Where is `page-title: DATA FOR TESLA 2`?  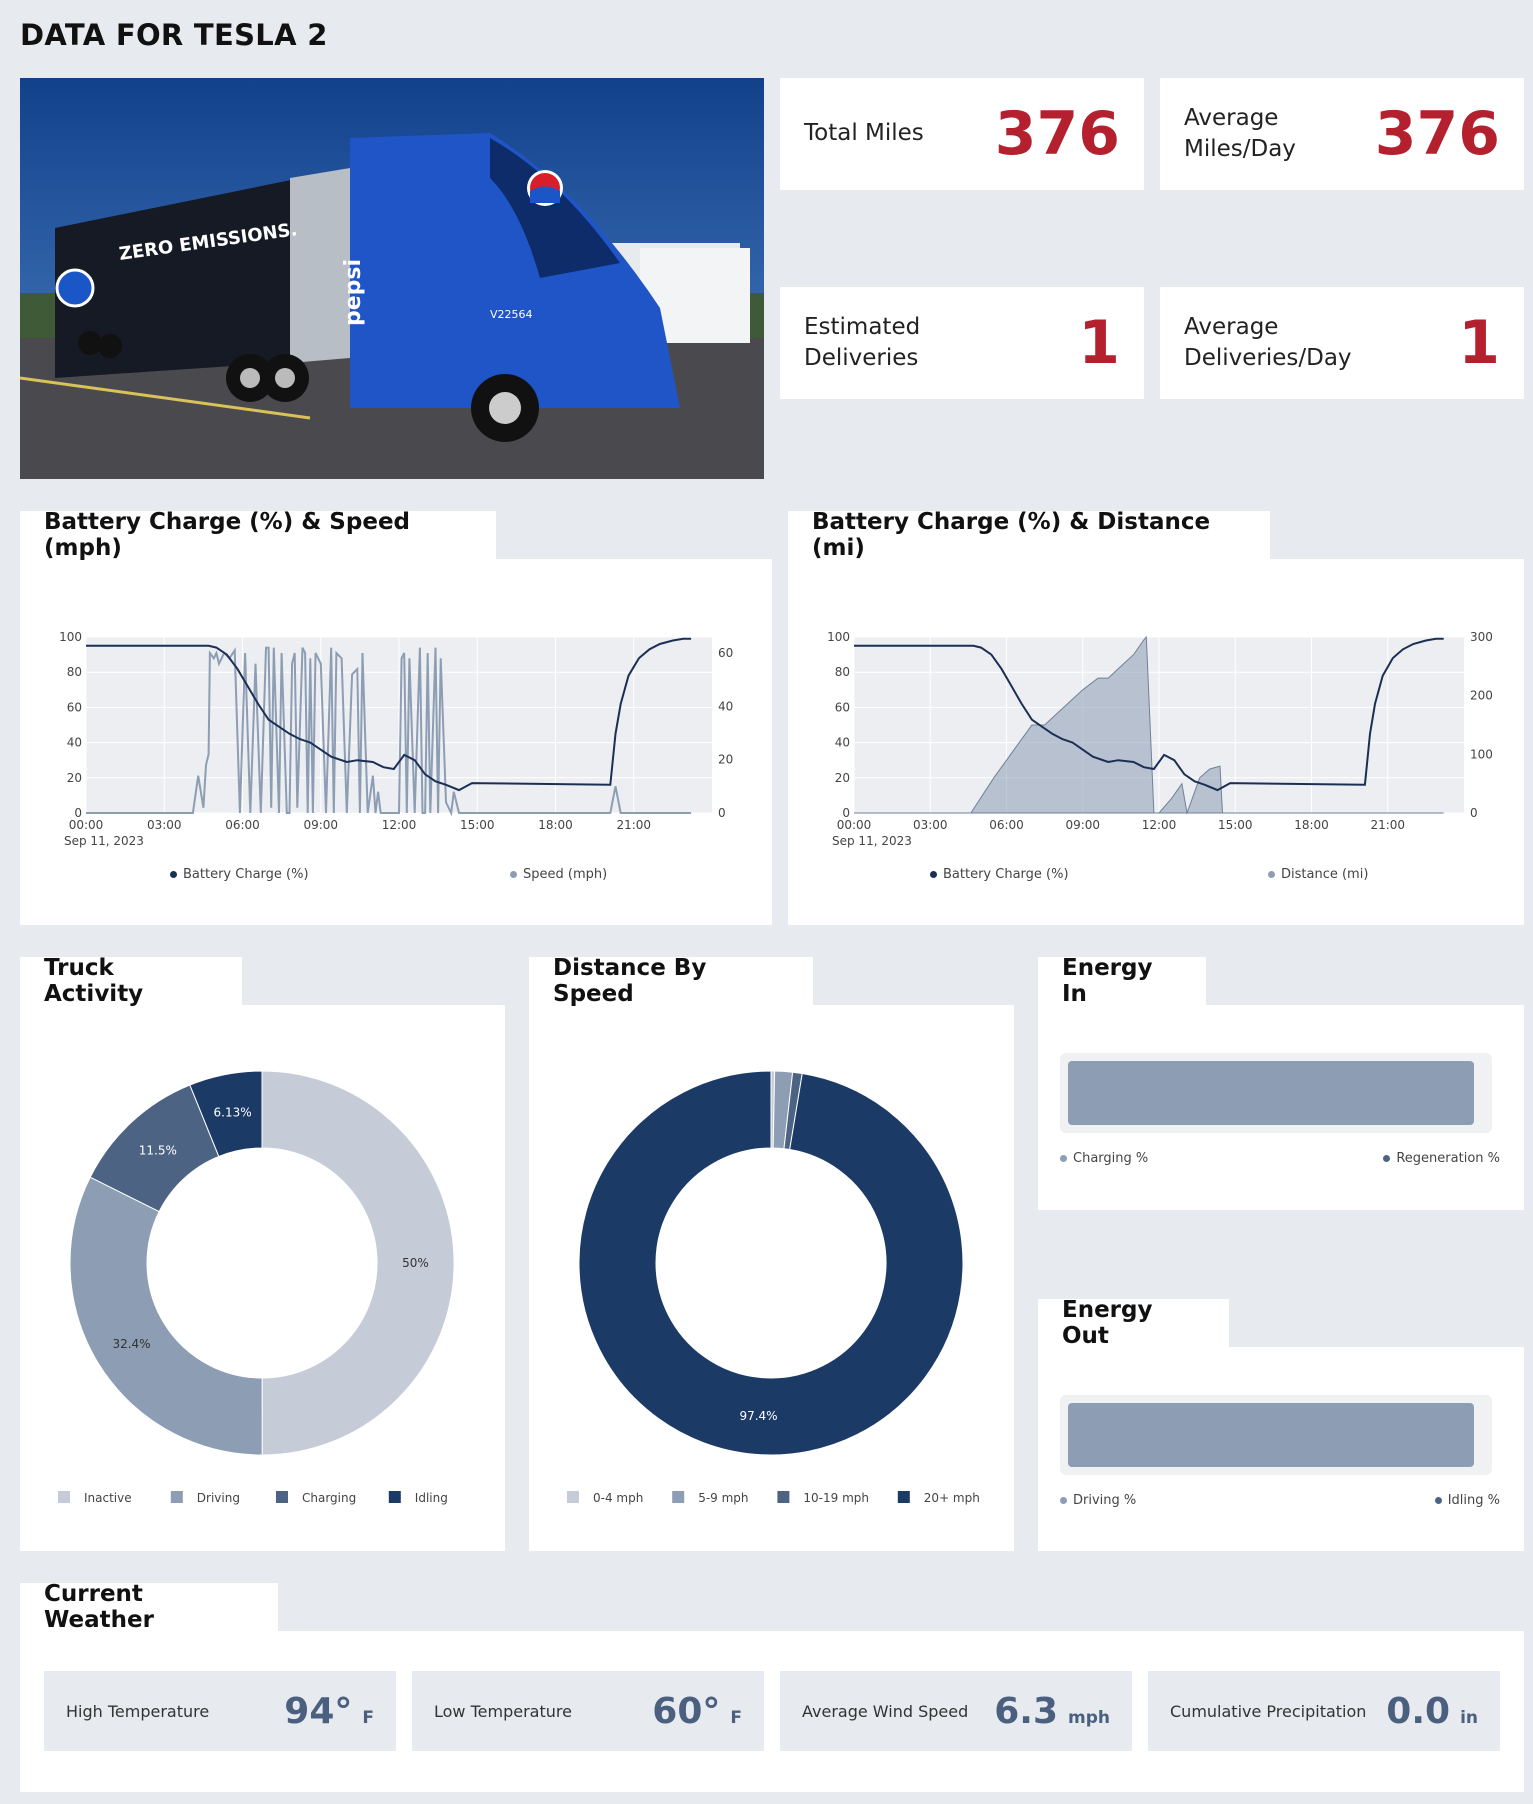
page-title: DATA FOR TESLA 2 is located at coordinates (174, 35).